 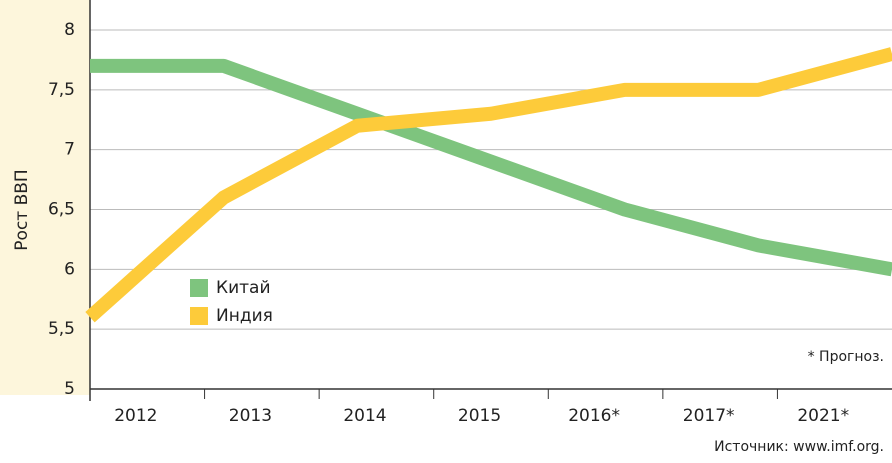 What do you see at coordinates (594, 416) in the screenshot?
I see `x-tick-label: 2016*` at bounding box center [594, 416].